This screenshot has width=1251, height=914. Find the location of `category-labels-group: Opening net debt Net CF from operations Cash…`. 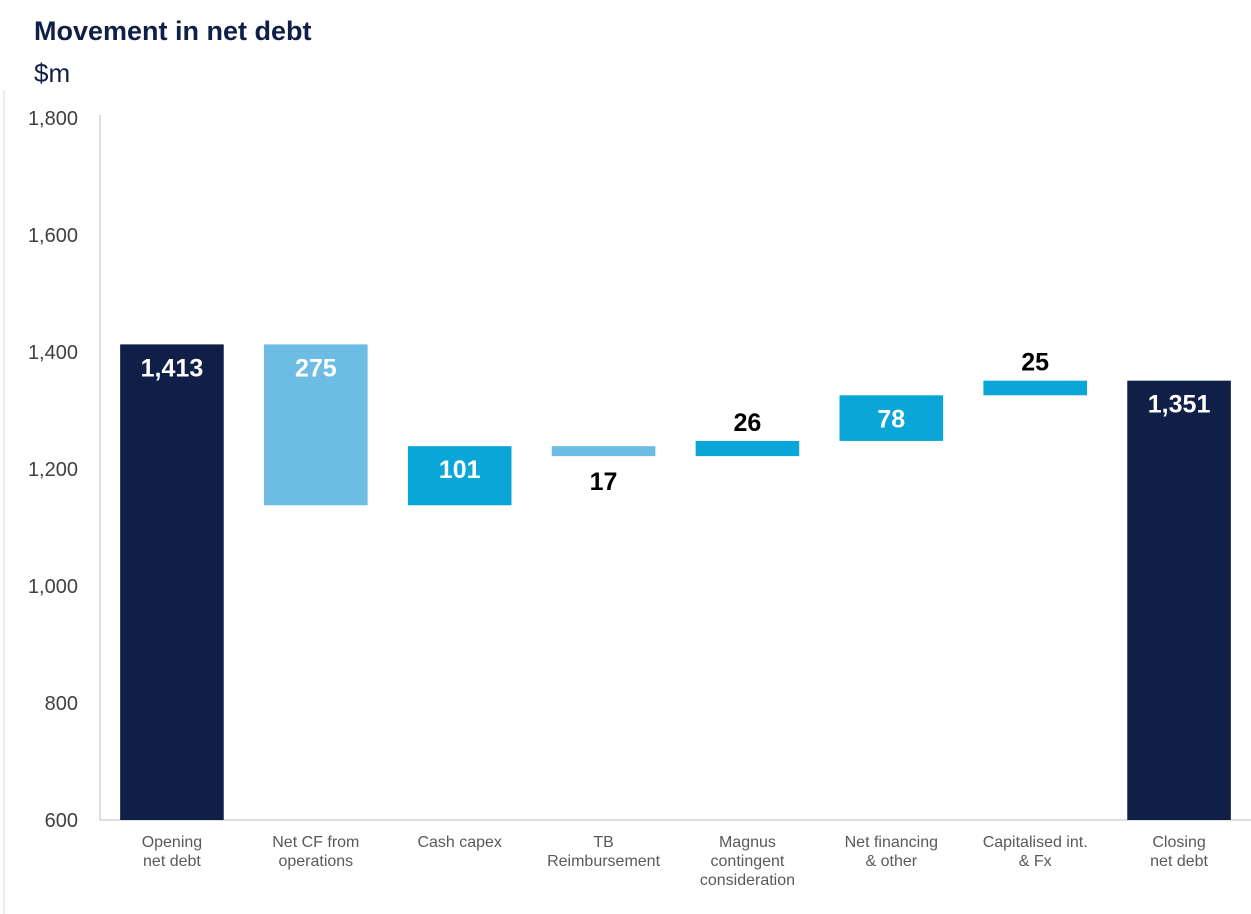

category-labels-group: Opening net debt Net CF from operations Cash… is located at coordinates (675, 861).